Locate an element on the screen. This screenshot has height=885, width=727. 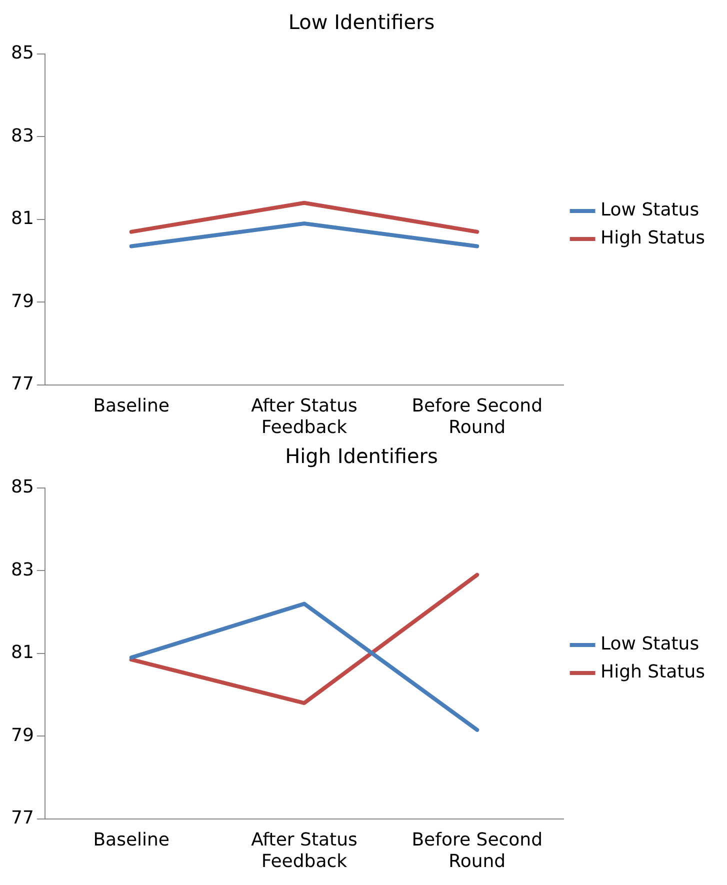
chart-title: Low Identifiers is located at coordinates (361, 22).